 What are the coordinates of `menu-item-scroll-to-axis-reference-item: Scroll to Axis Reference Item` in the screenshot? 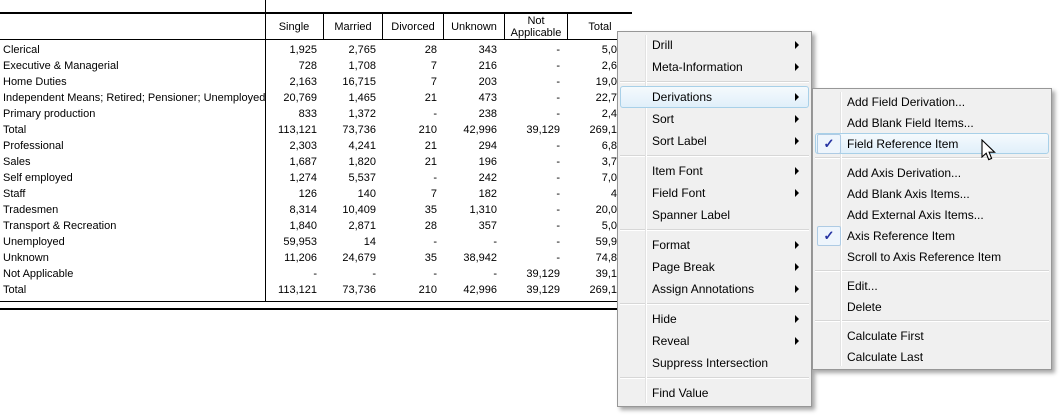 It's located at (932, 256).